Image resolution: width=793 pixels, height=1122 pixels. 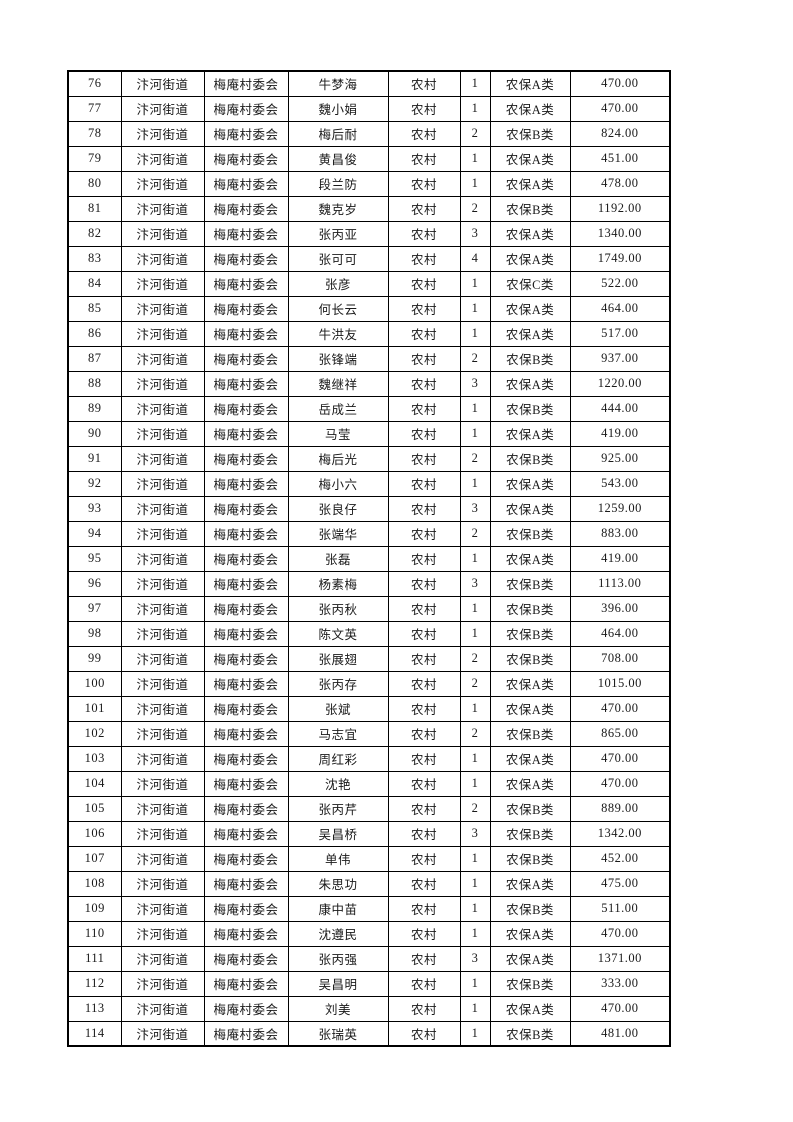 I want to click on cell-name: 魏继祥, so click(x=338, y=383).